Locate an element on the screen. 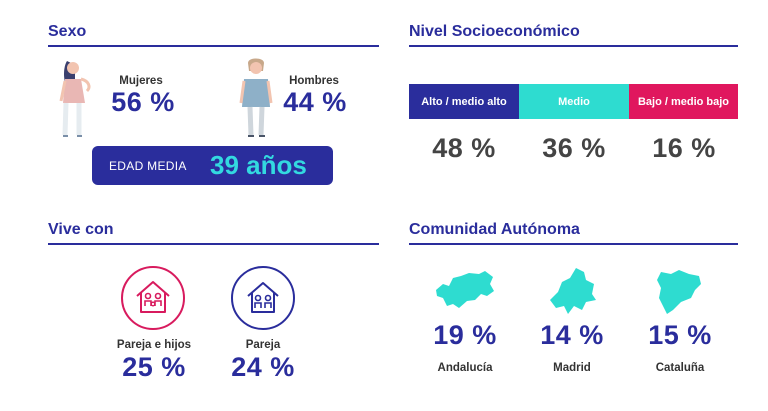  mujeres-label: Mujeres is located at coordinates (141, 81).